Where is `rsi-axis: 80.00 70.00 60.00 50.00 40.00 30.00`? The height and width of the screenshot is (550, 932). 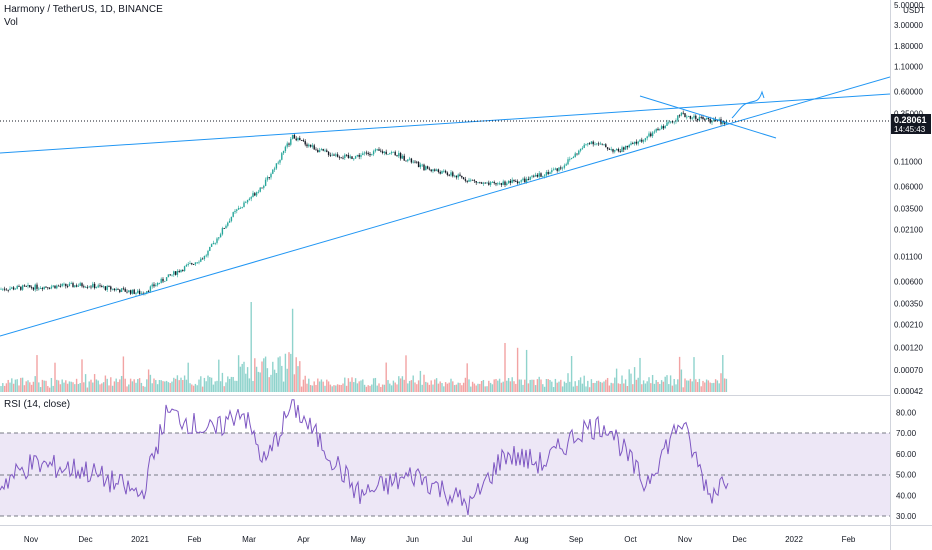
rsi-axis: 80.00 70.00 60.00 50.00 40.00 30.00 is located at coordinates (906, 464).